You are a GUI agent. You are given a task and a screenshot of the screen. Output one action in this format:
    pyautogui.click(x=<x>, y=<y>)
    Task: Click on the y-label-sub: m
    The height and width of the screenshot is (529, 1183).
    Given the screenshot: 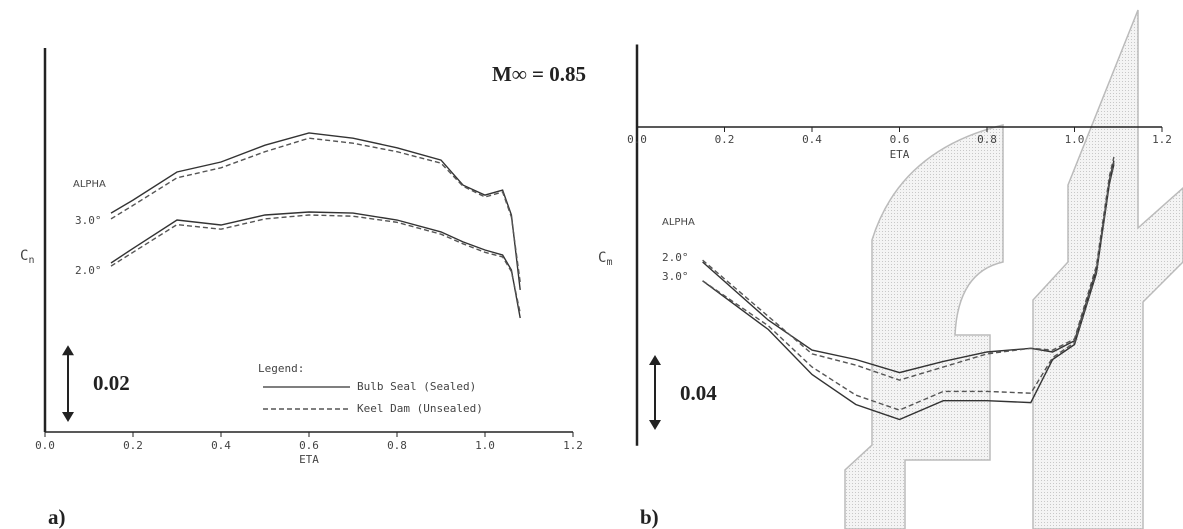 What is the action you would take?
    pyautogui.click(x=609, y=262)
    